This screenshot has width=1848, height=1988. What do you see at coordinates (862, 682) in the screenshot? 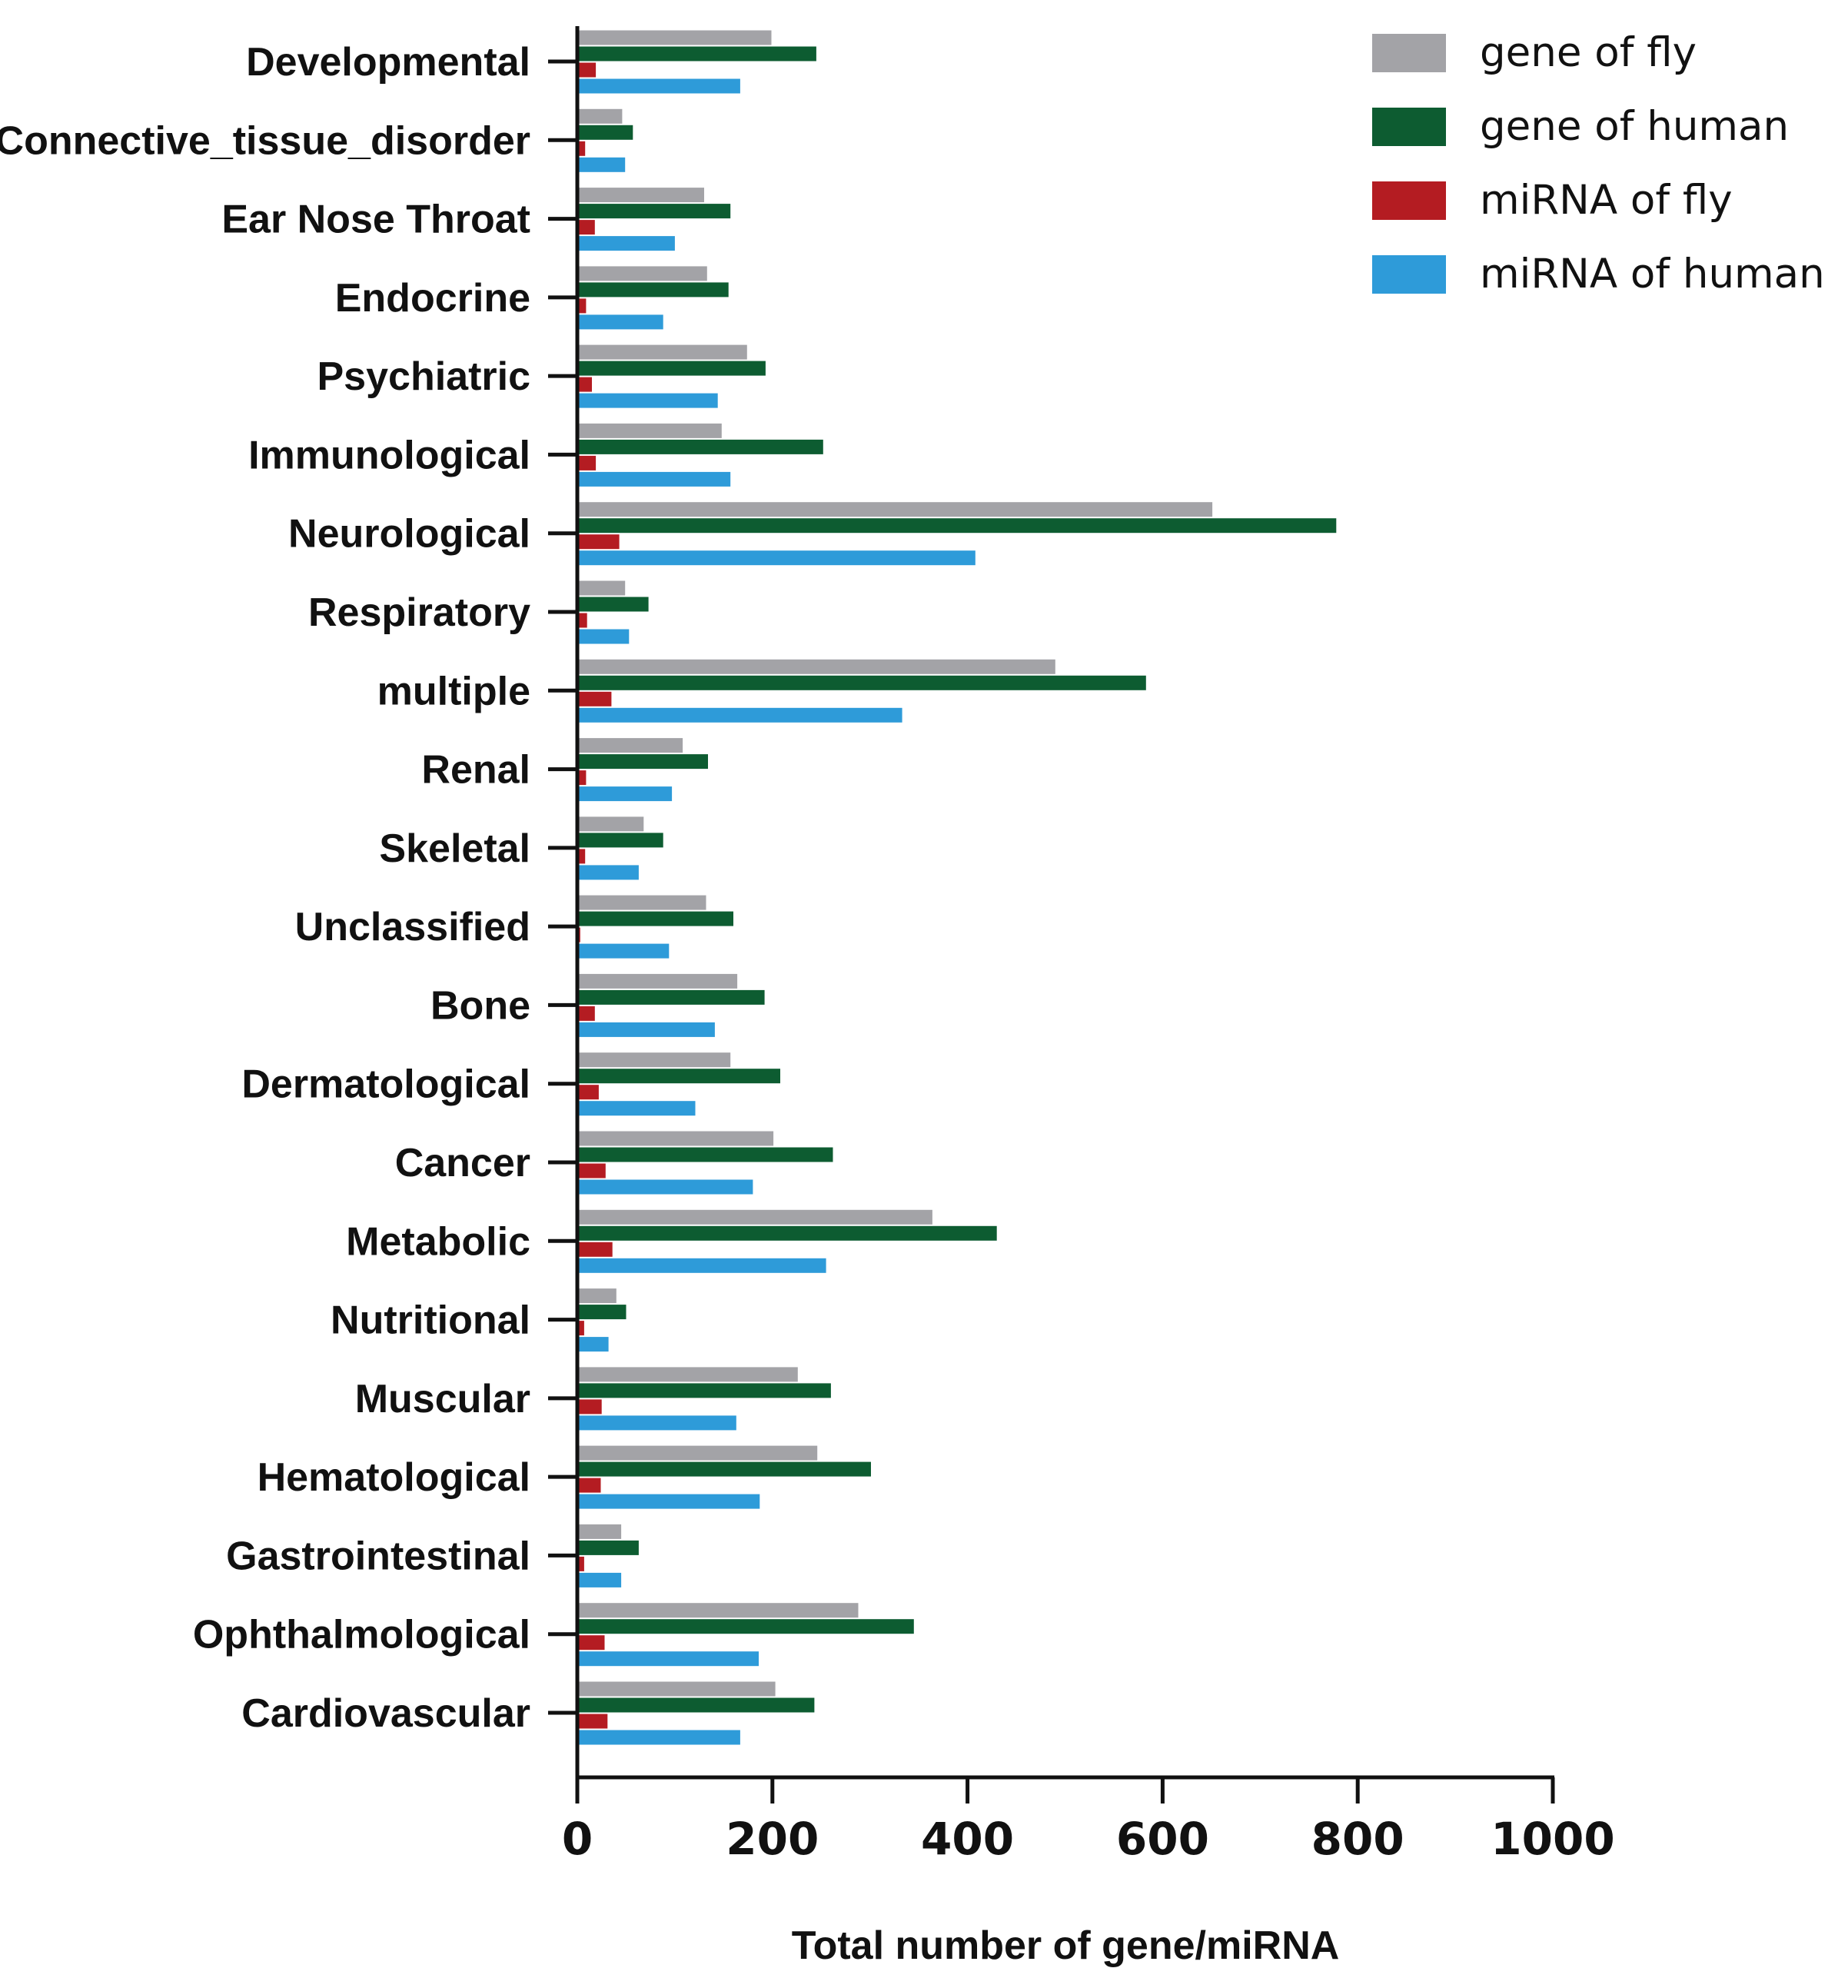
I see `bar-multiple-gene-of-human` at bounding box center [862, 682].